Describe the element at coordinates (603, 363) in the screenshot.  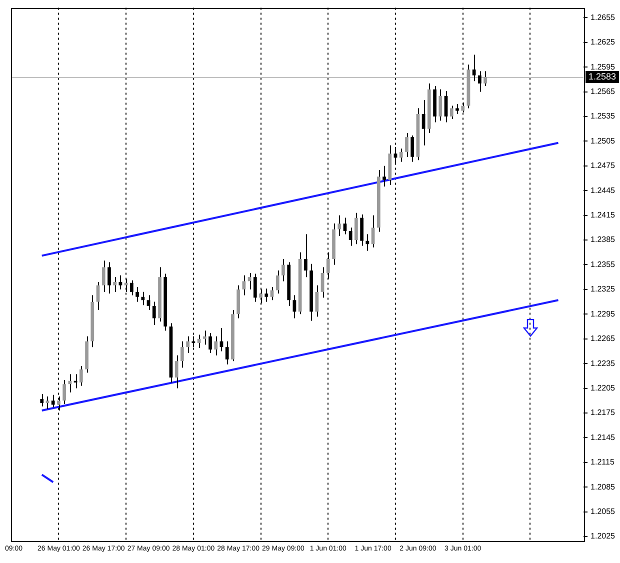
I see `y-tick-label: 1.2235` at that location.